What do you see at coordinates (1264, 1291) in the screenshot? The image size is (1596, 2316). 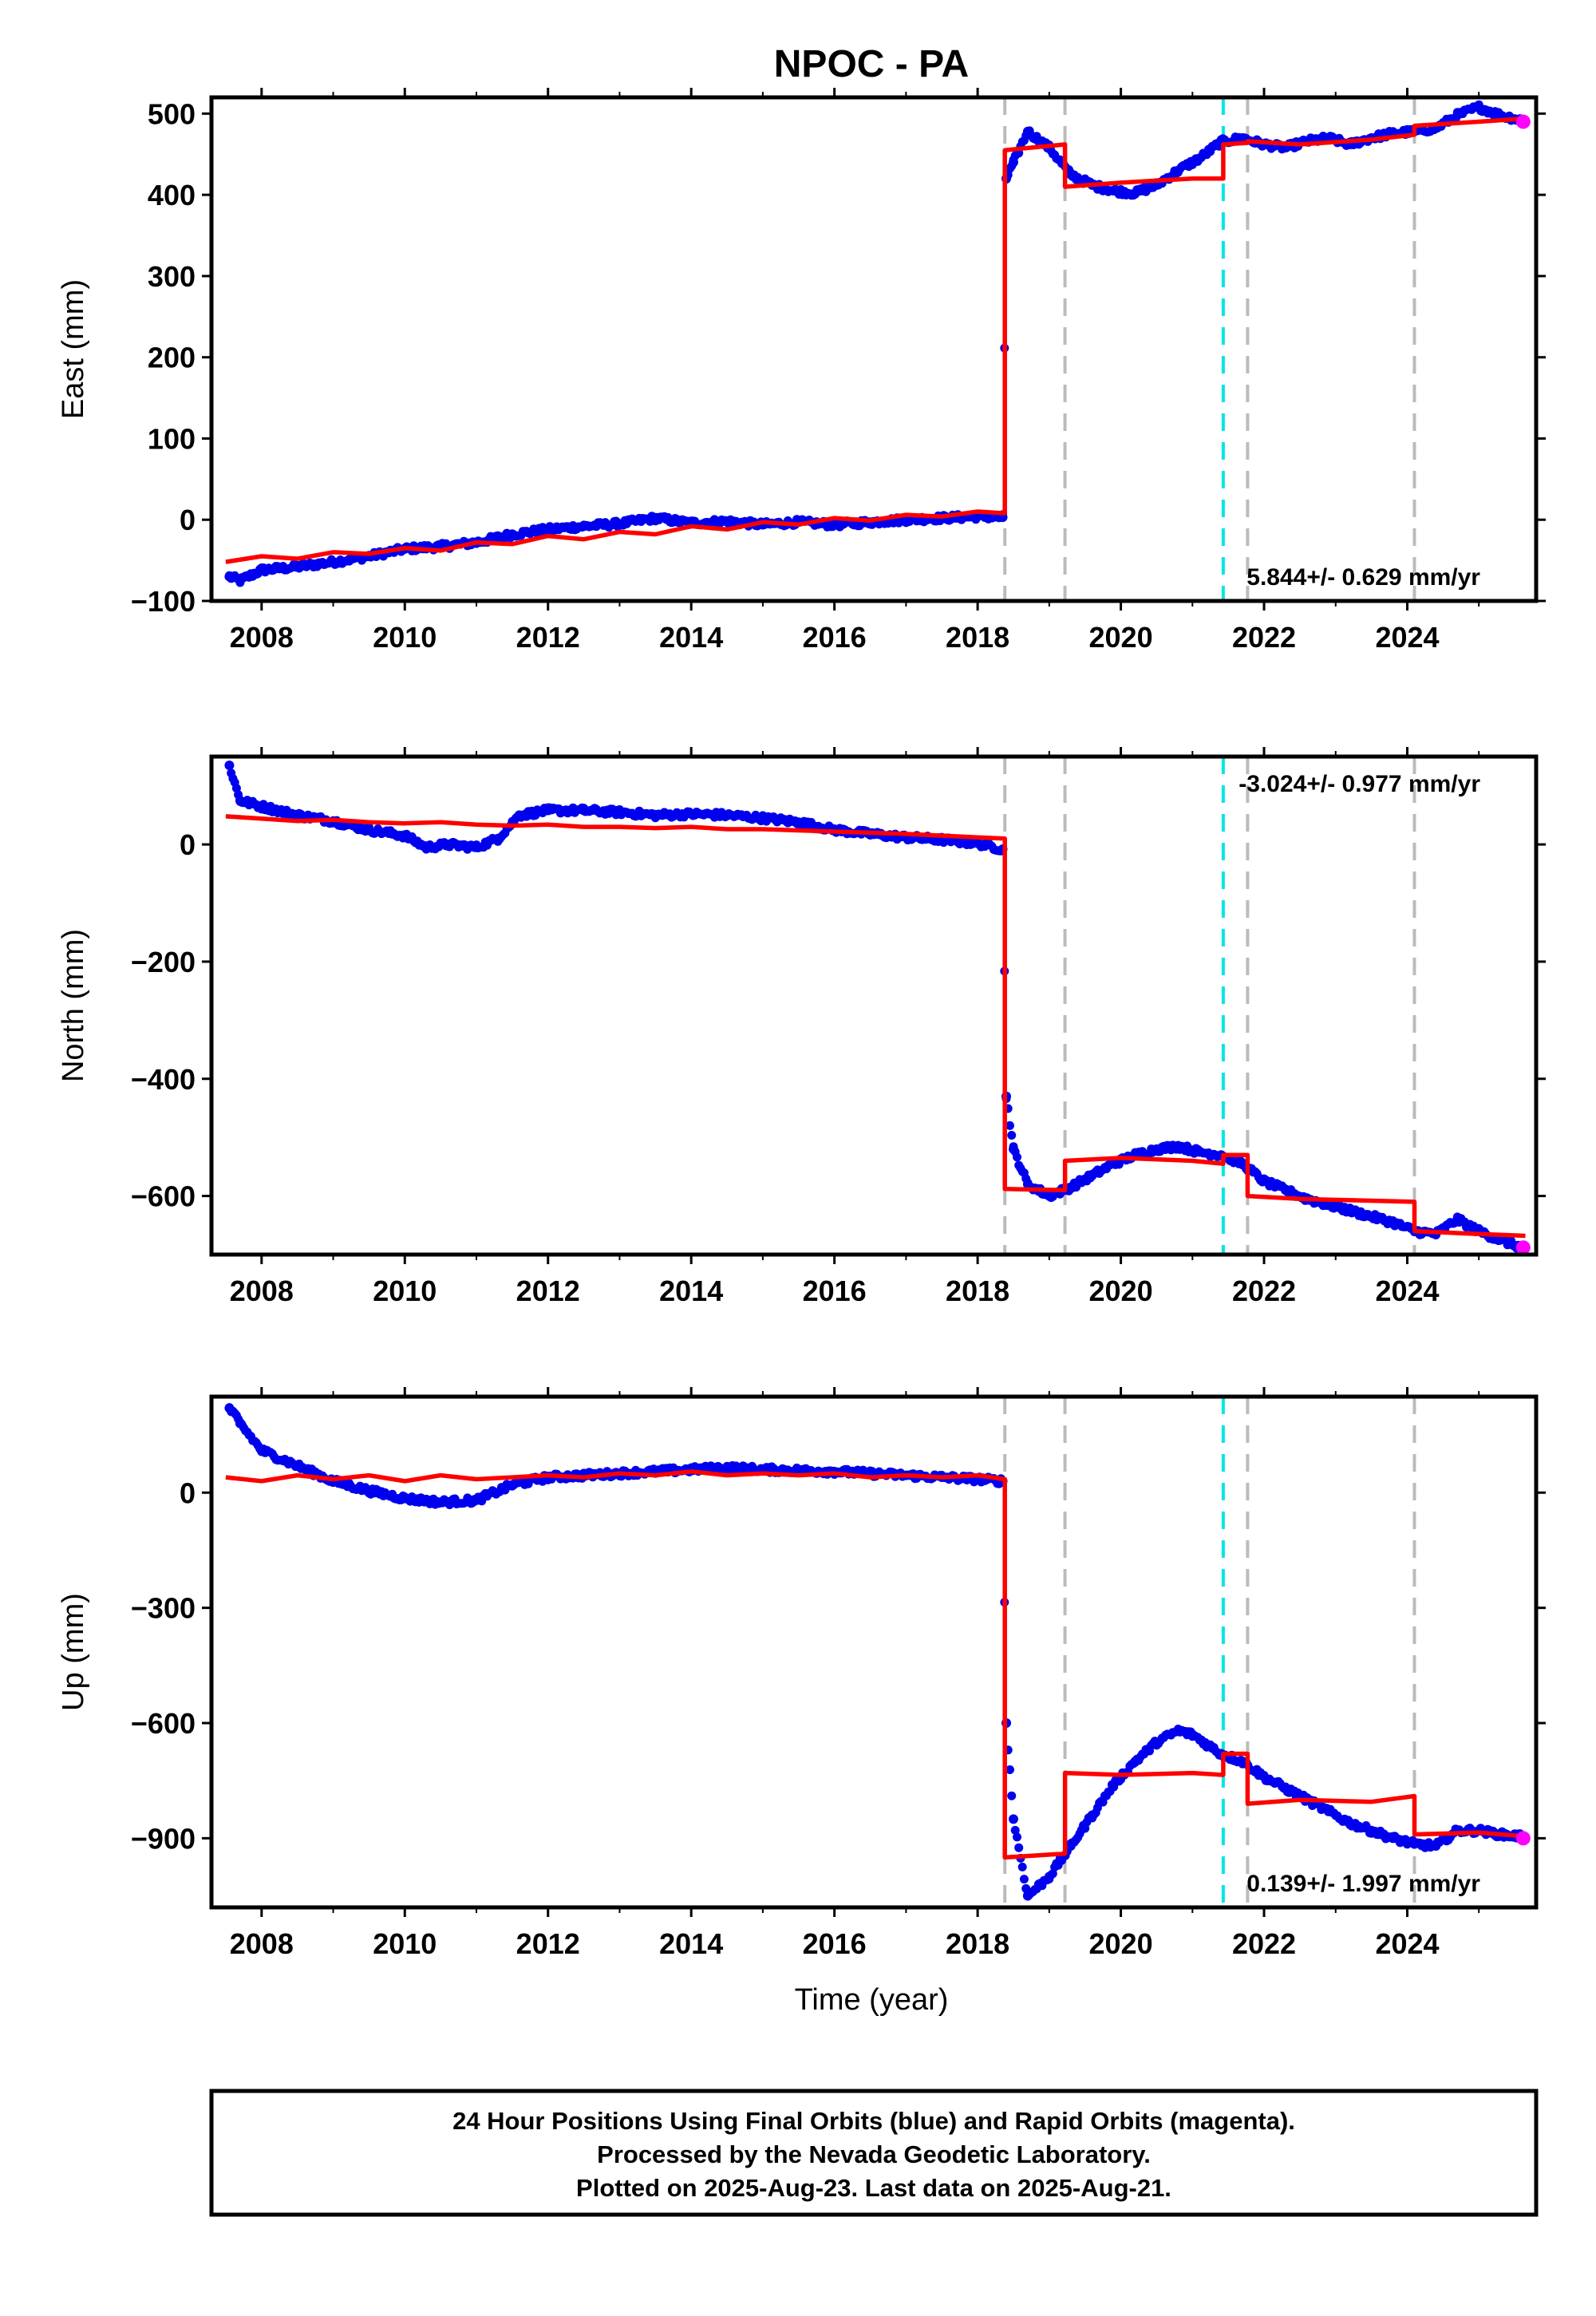 I see `north-x-tick-label: 2022` at bounding box center [1264, 1291].